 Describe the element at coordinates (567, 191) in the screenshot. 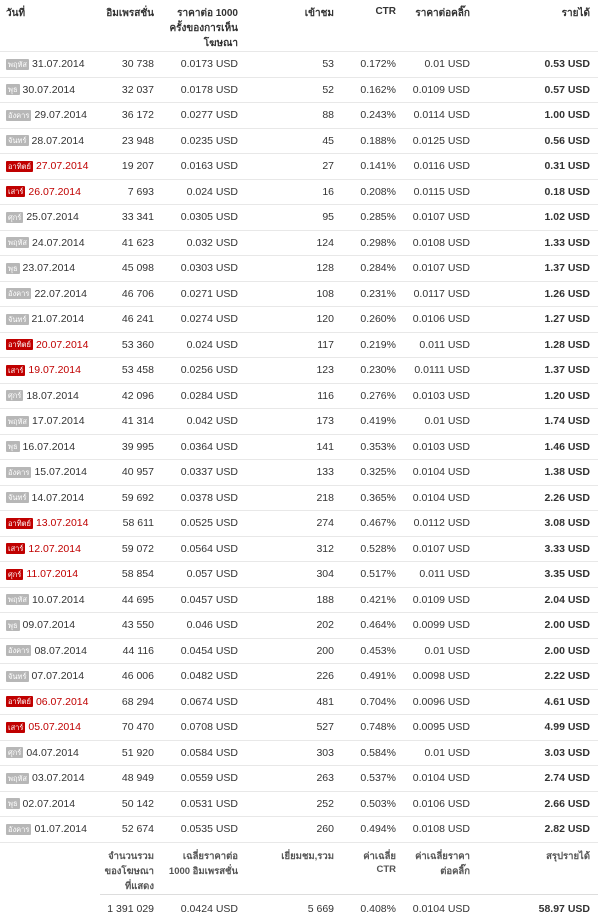

I see `cell-earnings: 0.18 USD` at that location.